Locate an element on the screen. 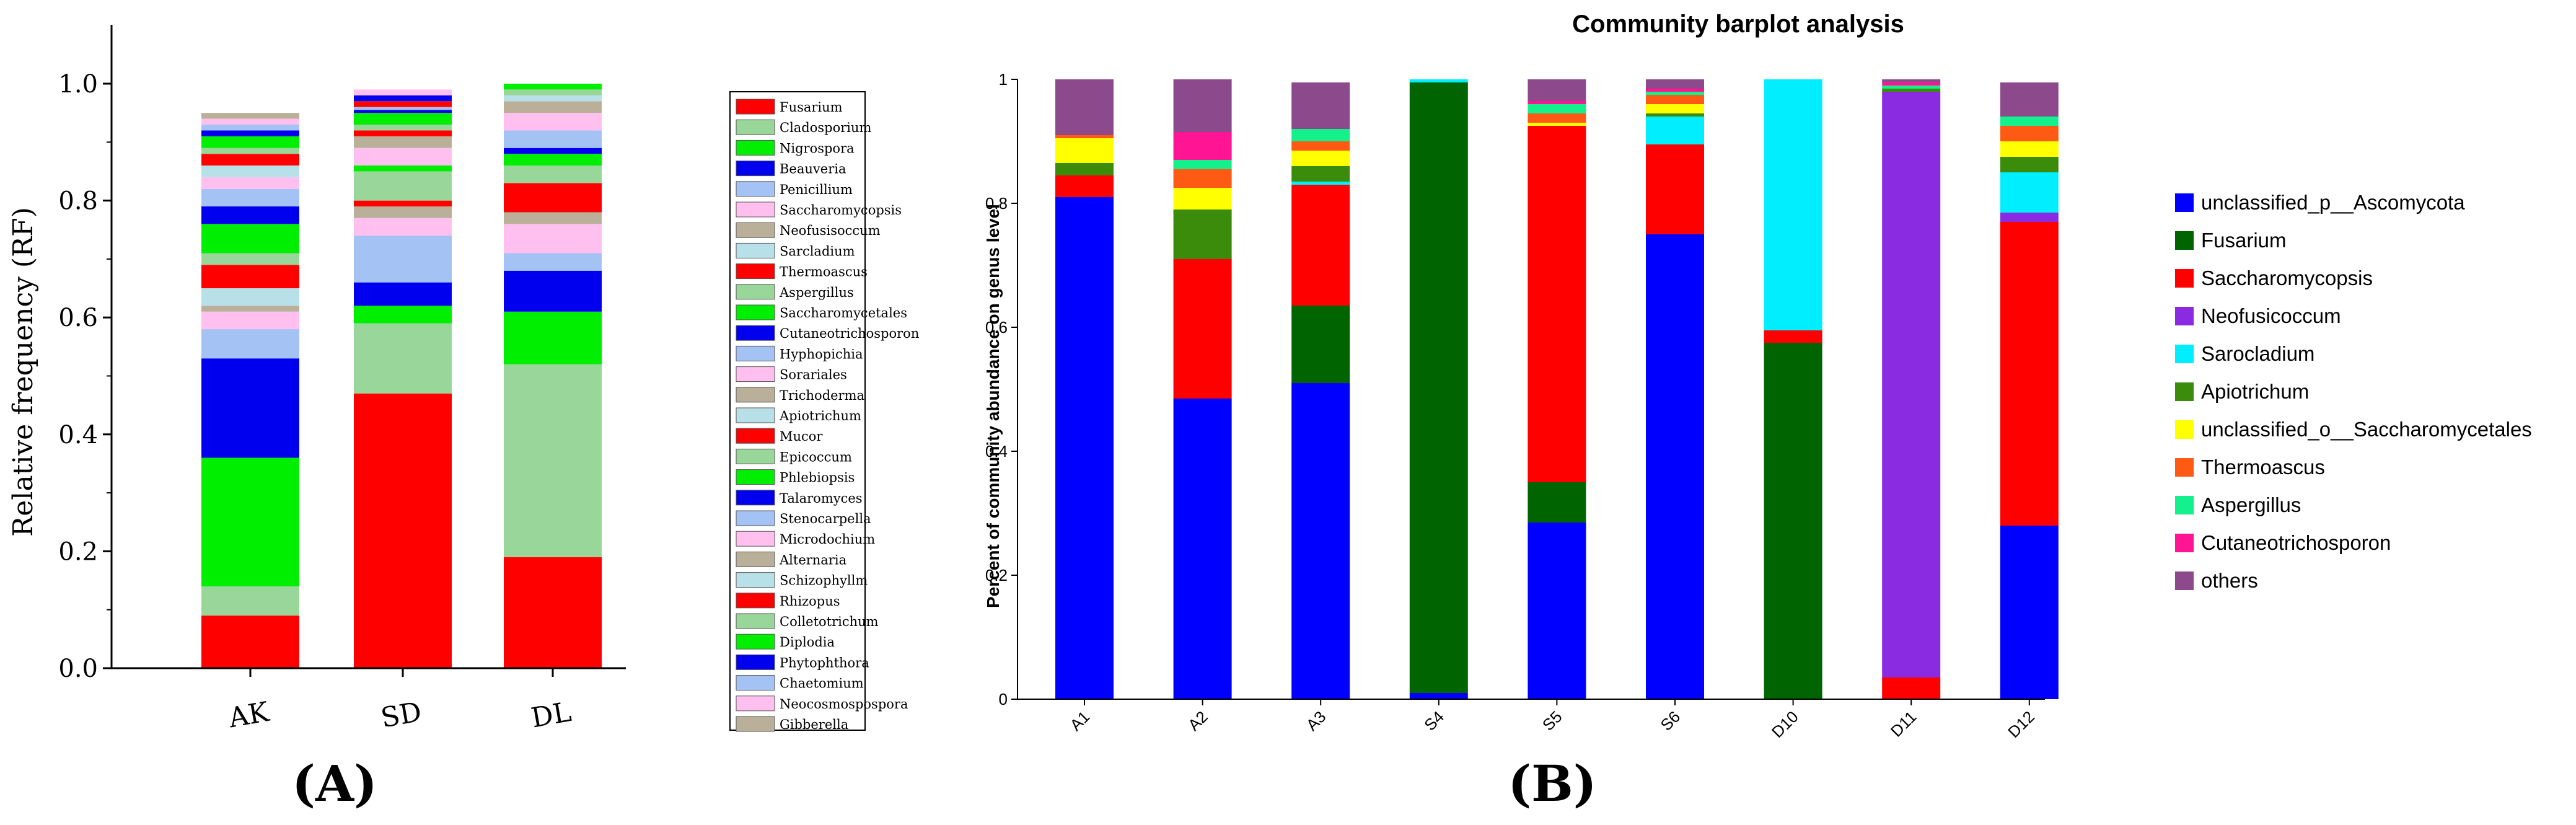 The image size is (2576, 825). bar-segment-s5-thermoascus is located at coordinates (1557, 118).